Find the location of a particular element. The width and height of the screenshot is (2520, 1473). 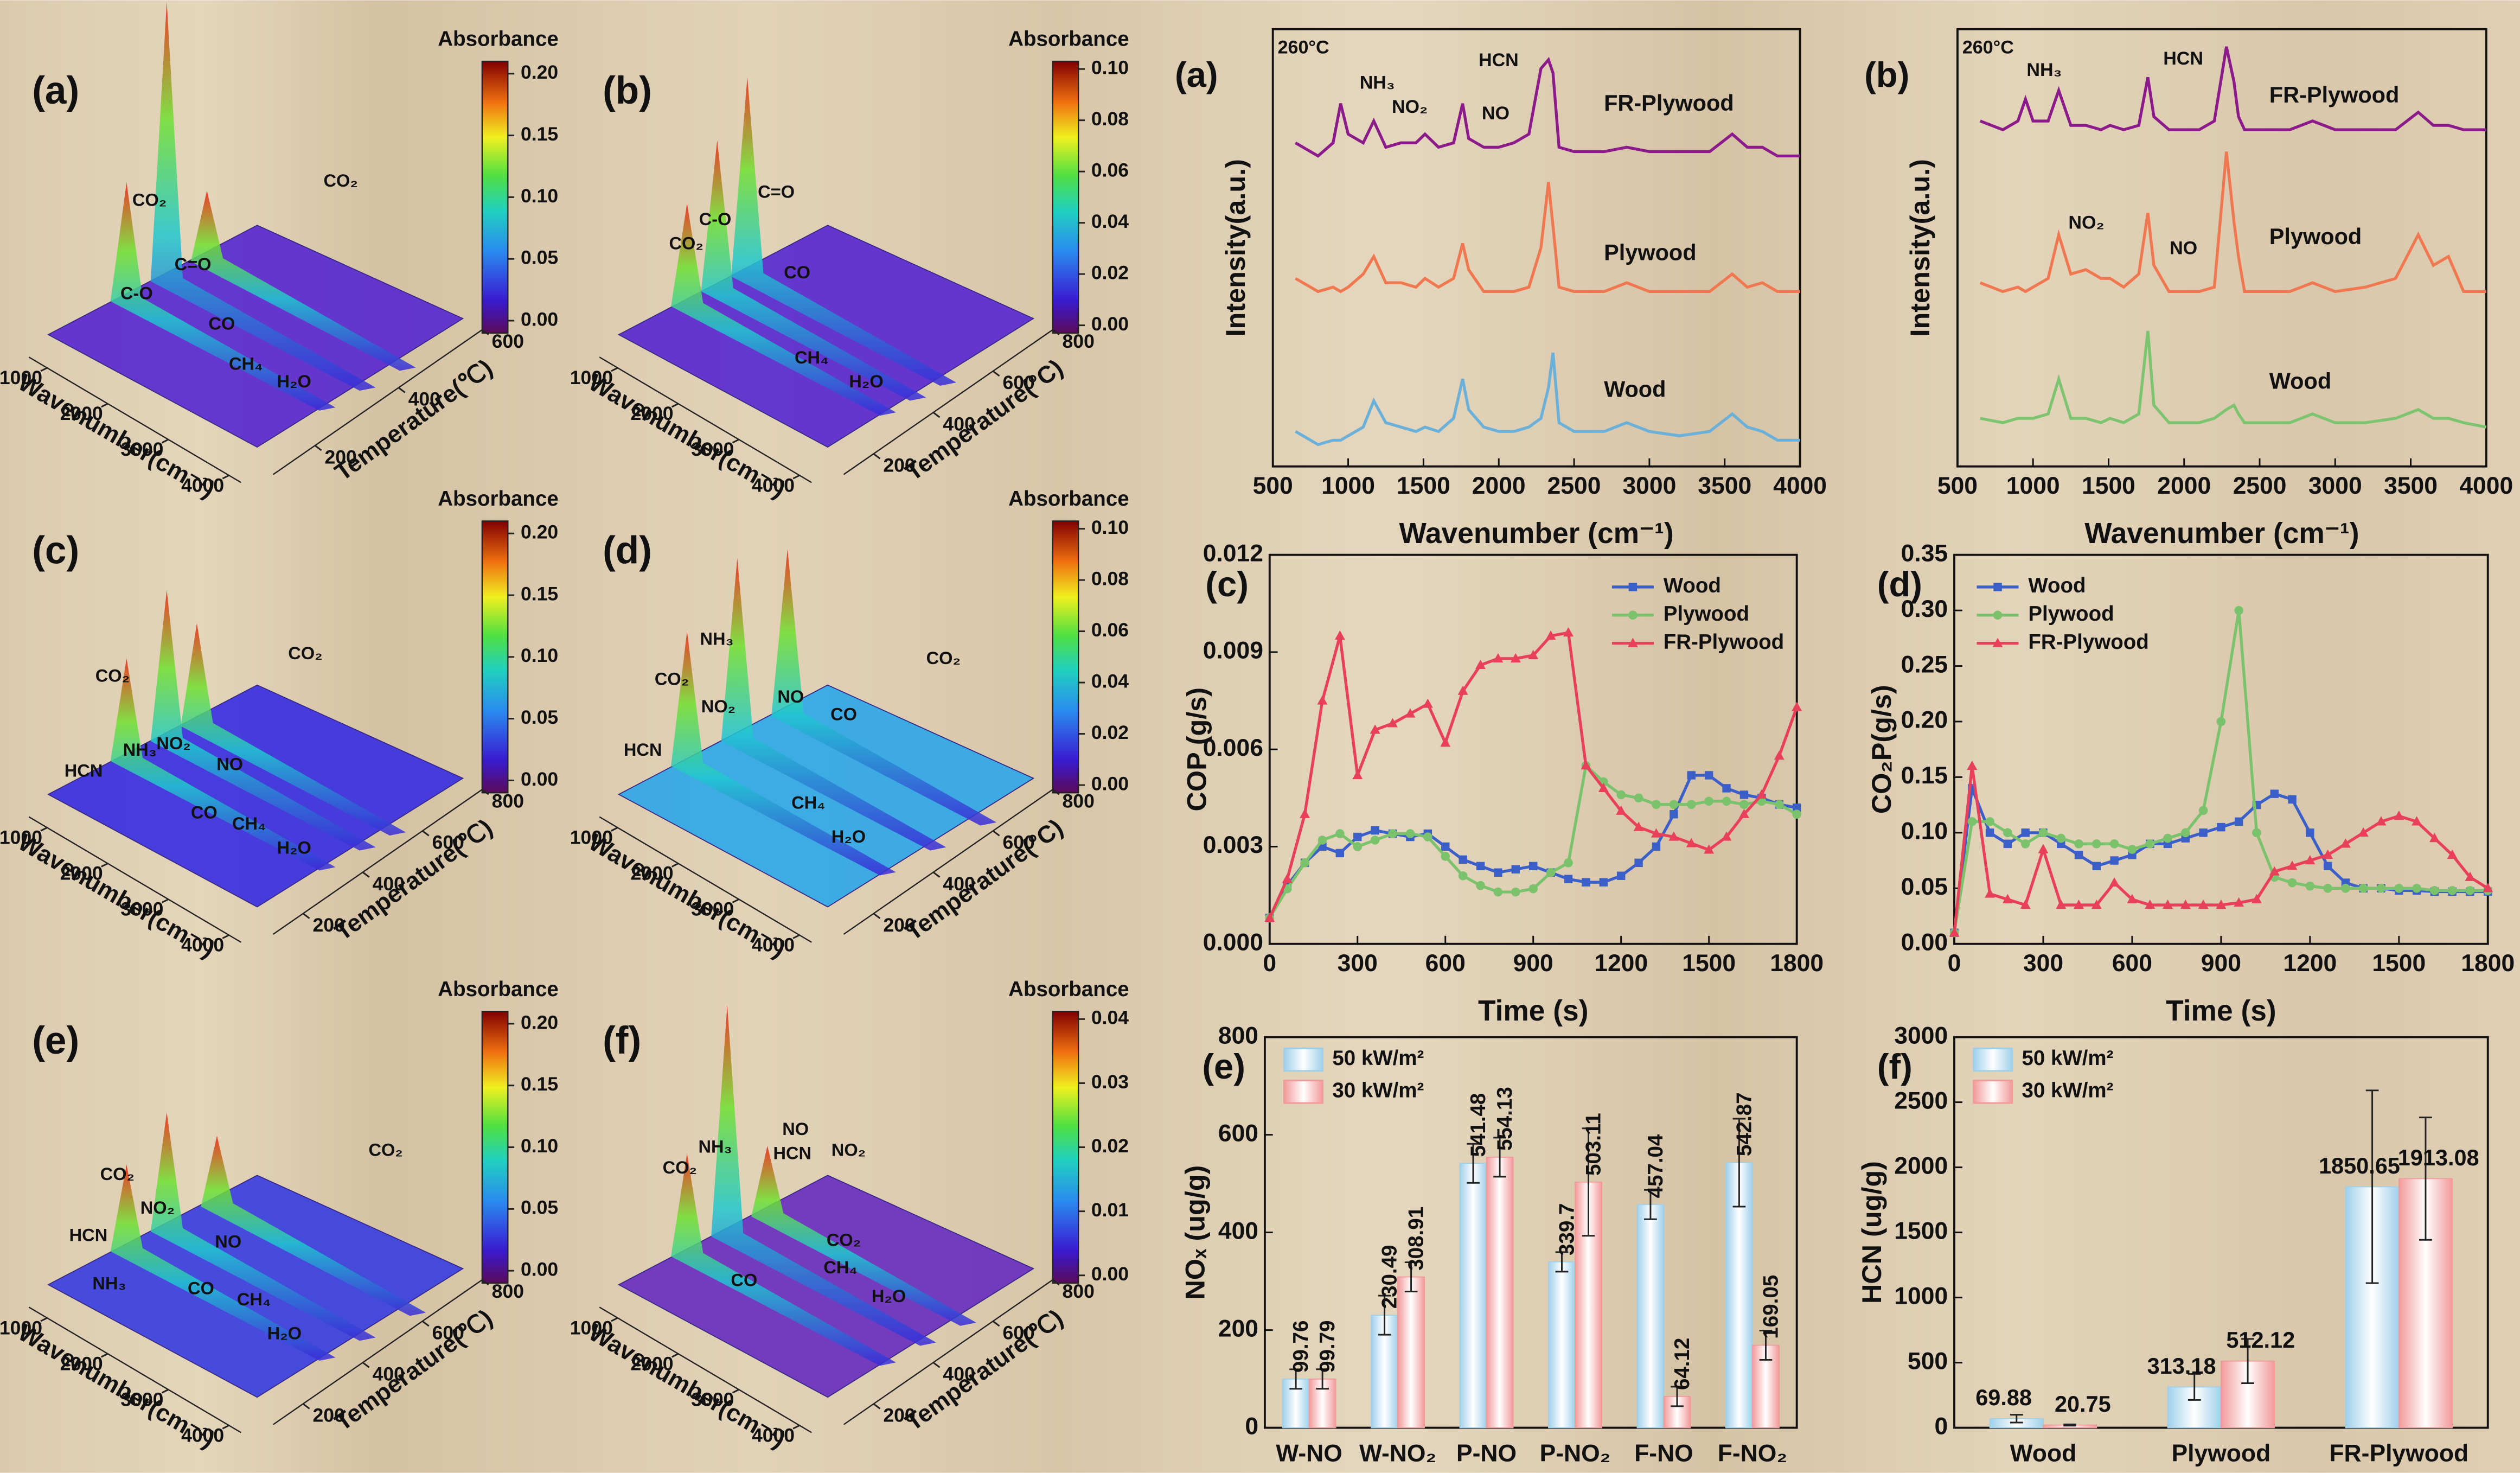

colorbar-tick-label: 0.03 is located at coordinates (1110, 1082).